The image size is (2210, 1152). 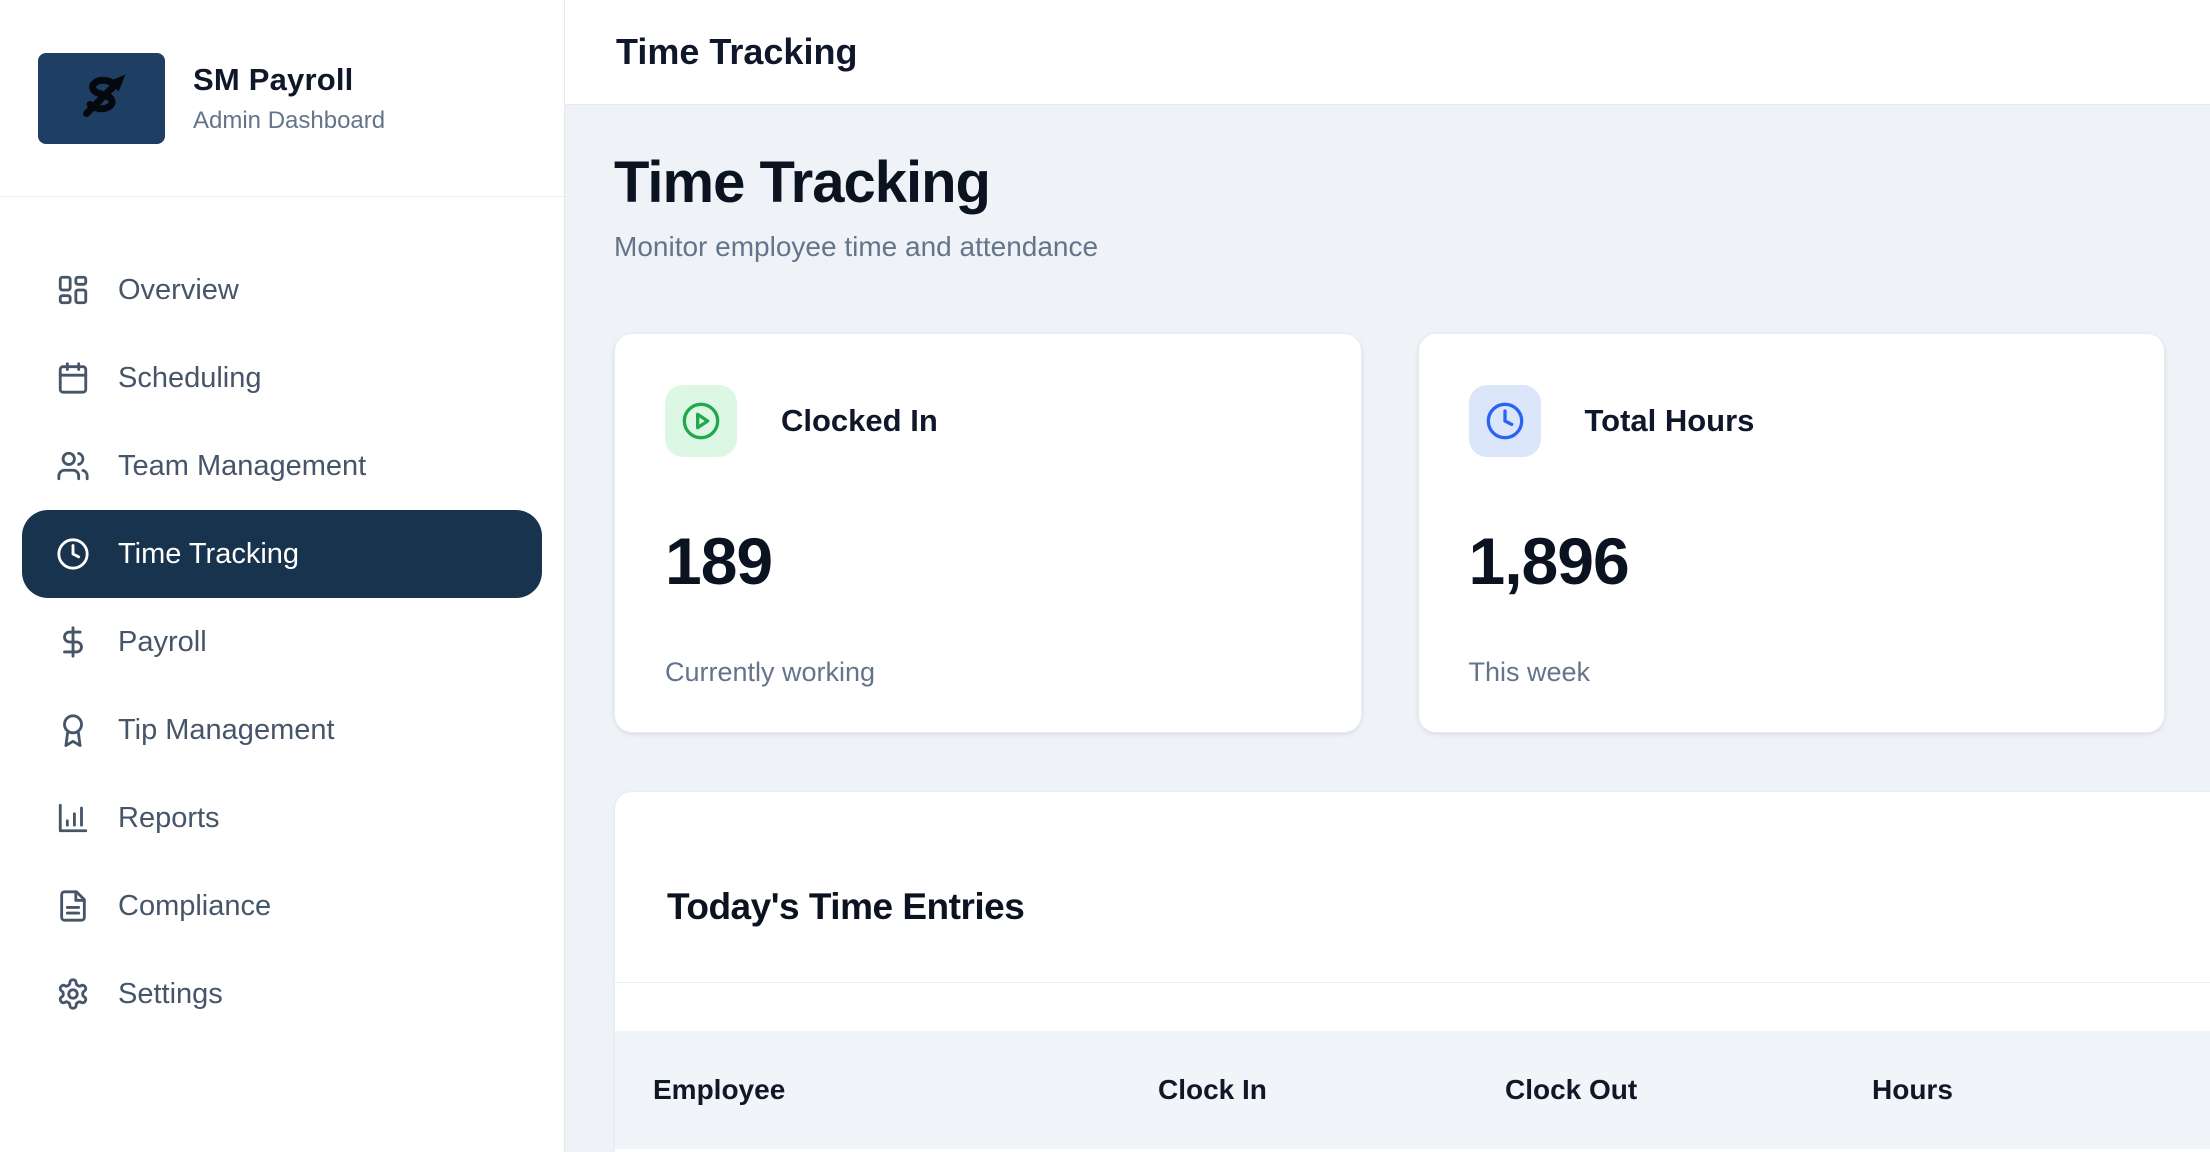 I want to click on bar-chart-icon, so click(x=73, y=818).